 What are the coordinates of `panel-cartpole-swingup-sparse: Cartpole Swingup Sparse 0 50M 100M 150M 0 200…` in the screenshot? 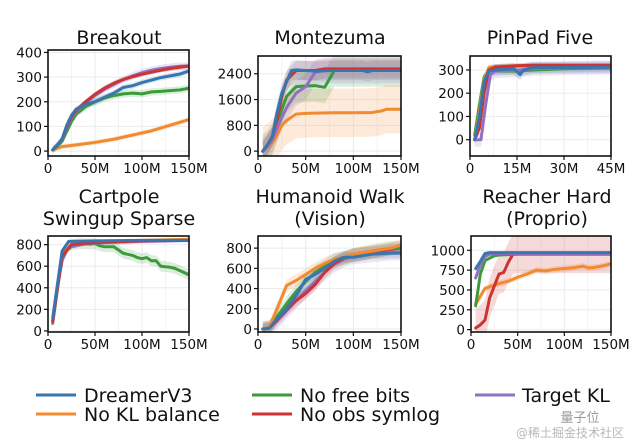 It's located at (111, 269).